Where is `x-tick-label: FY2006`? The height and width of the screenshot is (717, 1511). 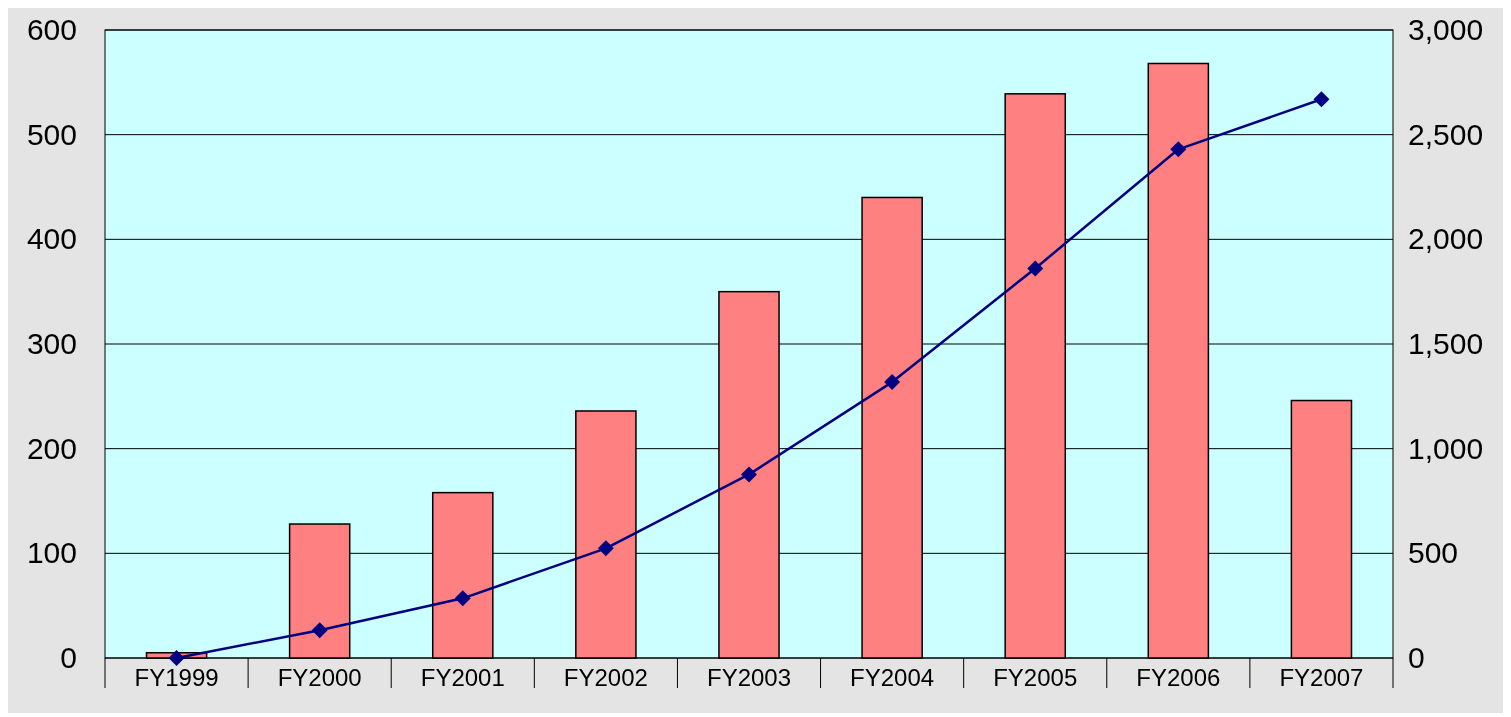
x-tick-label: FY2006 is located at coordinates (1178, 677).